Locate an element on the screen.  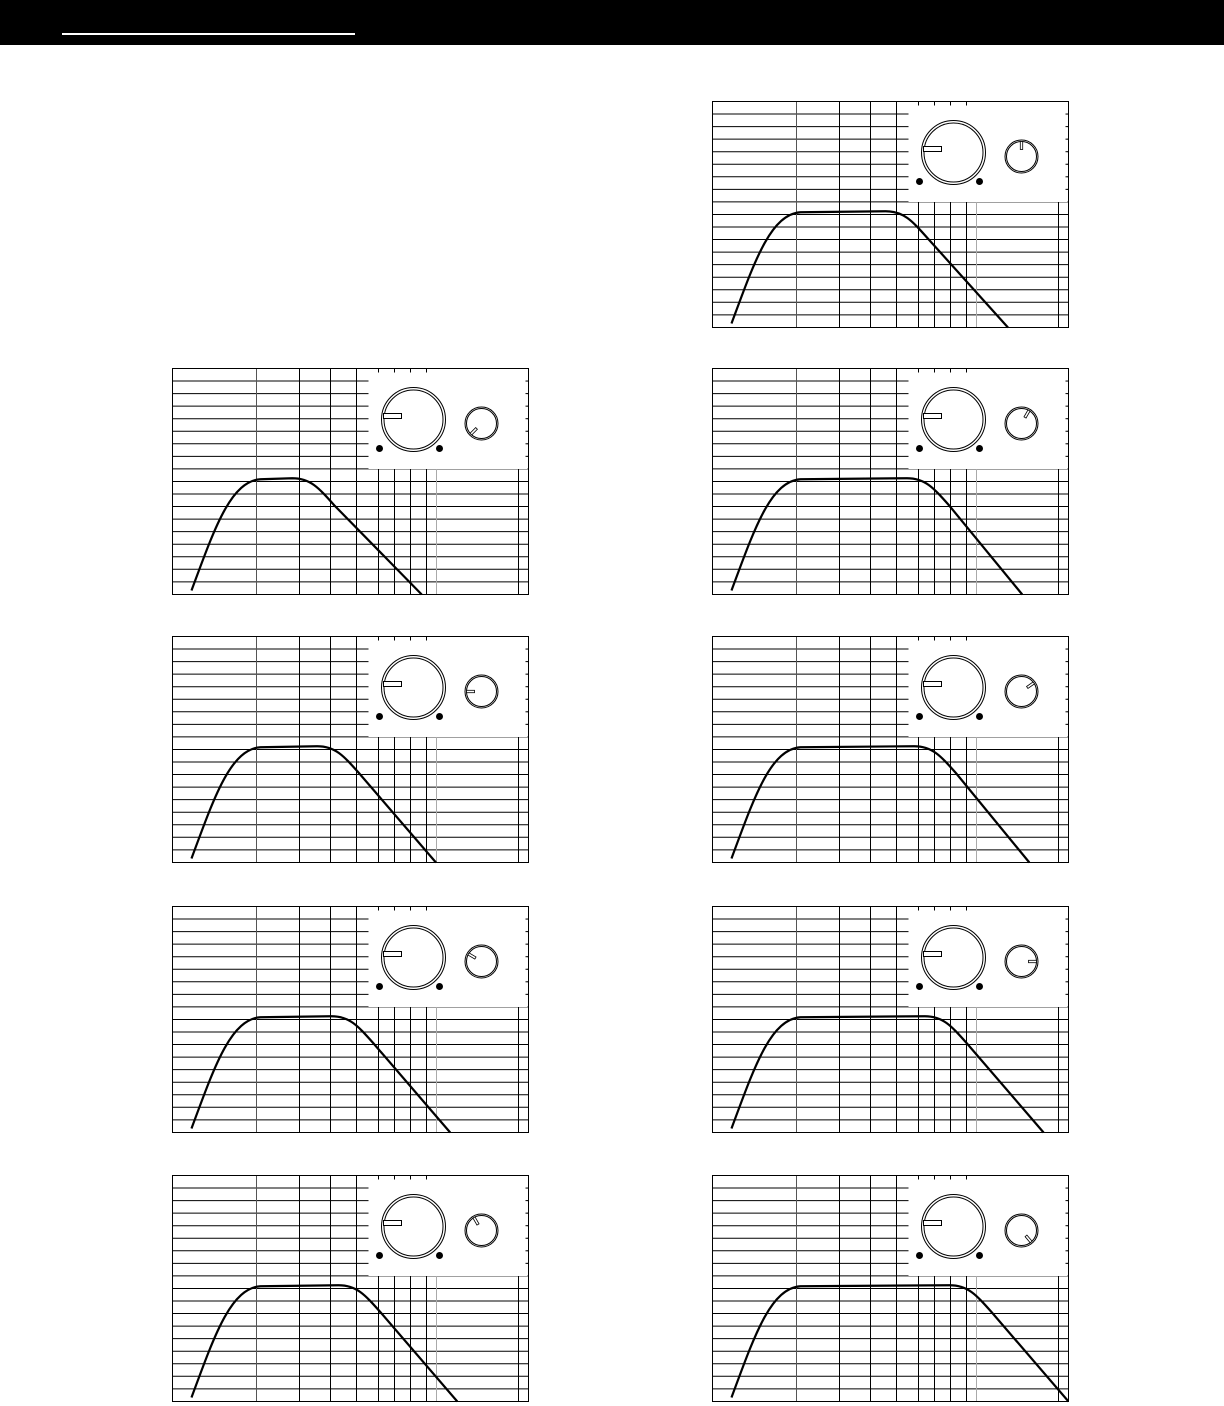
header-rule is located at coordinates (208, 34).